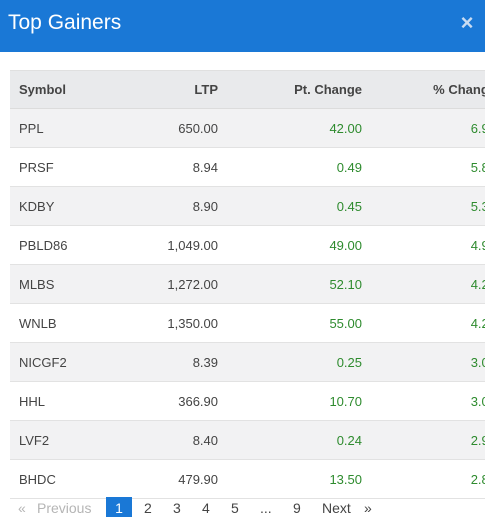  What do you see at coordinates (65, 22) in the screenshot?
I see `modal-title: Top Gainers` at bounding box center [65, 22].